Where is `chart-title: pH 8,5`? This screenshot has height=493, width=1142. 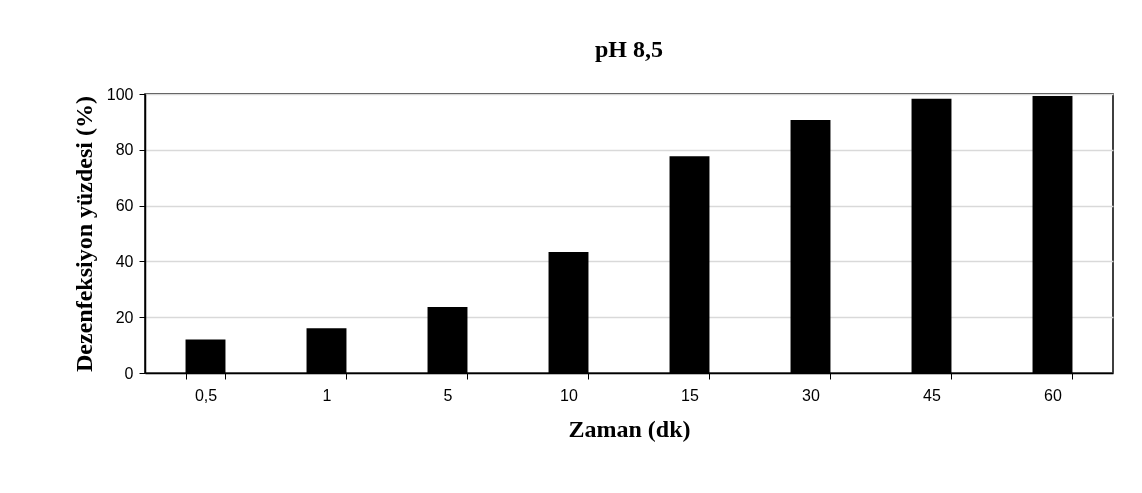
chart-title: pH 8,5 is located at coordinates (629, 49).